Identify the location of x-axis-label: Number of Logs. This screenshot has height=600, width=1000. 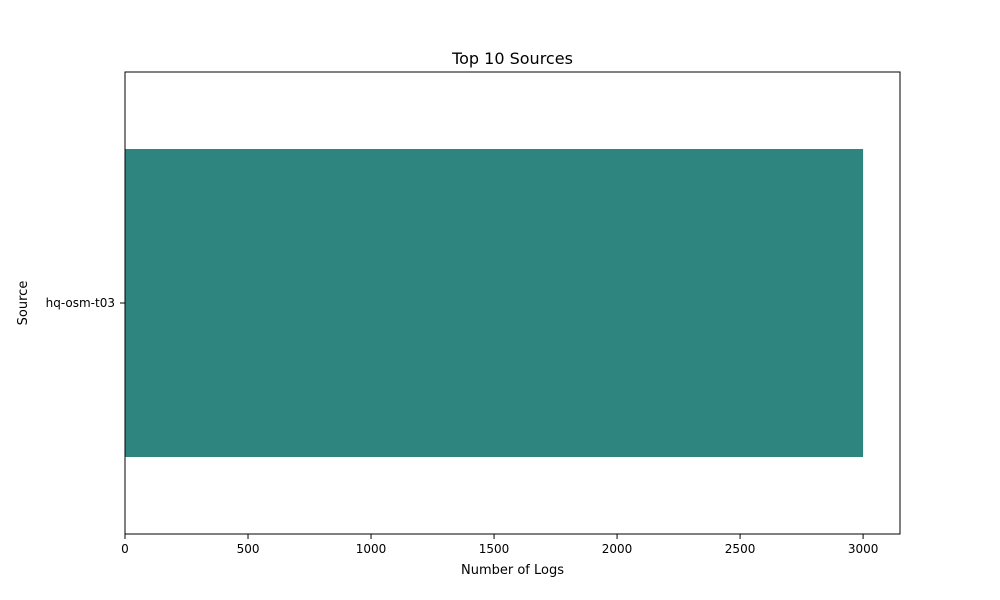
(512, 570).